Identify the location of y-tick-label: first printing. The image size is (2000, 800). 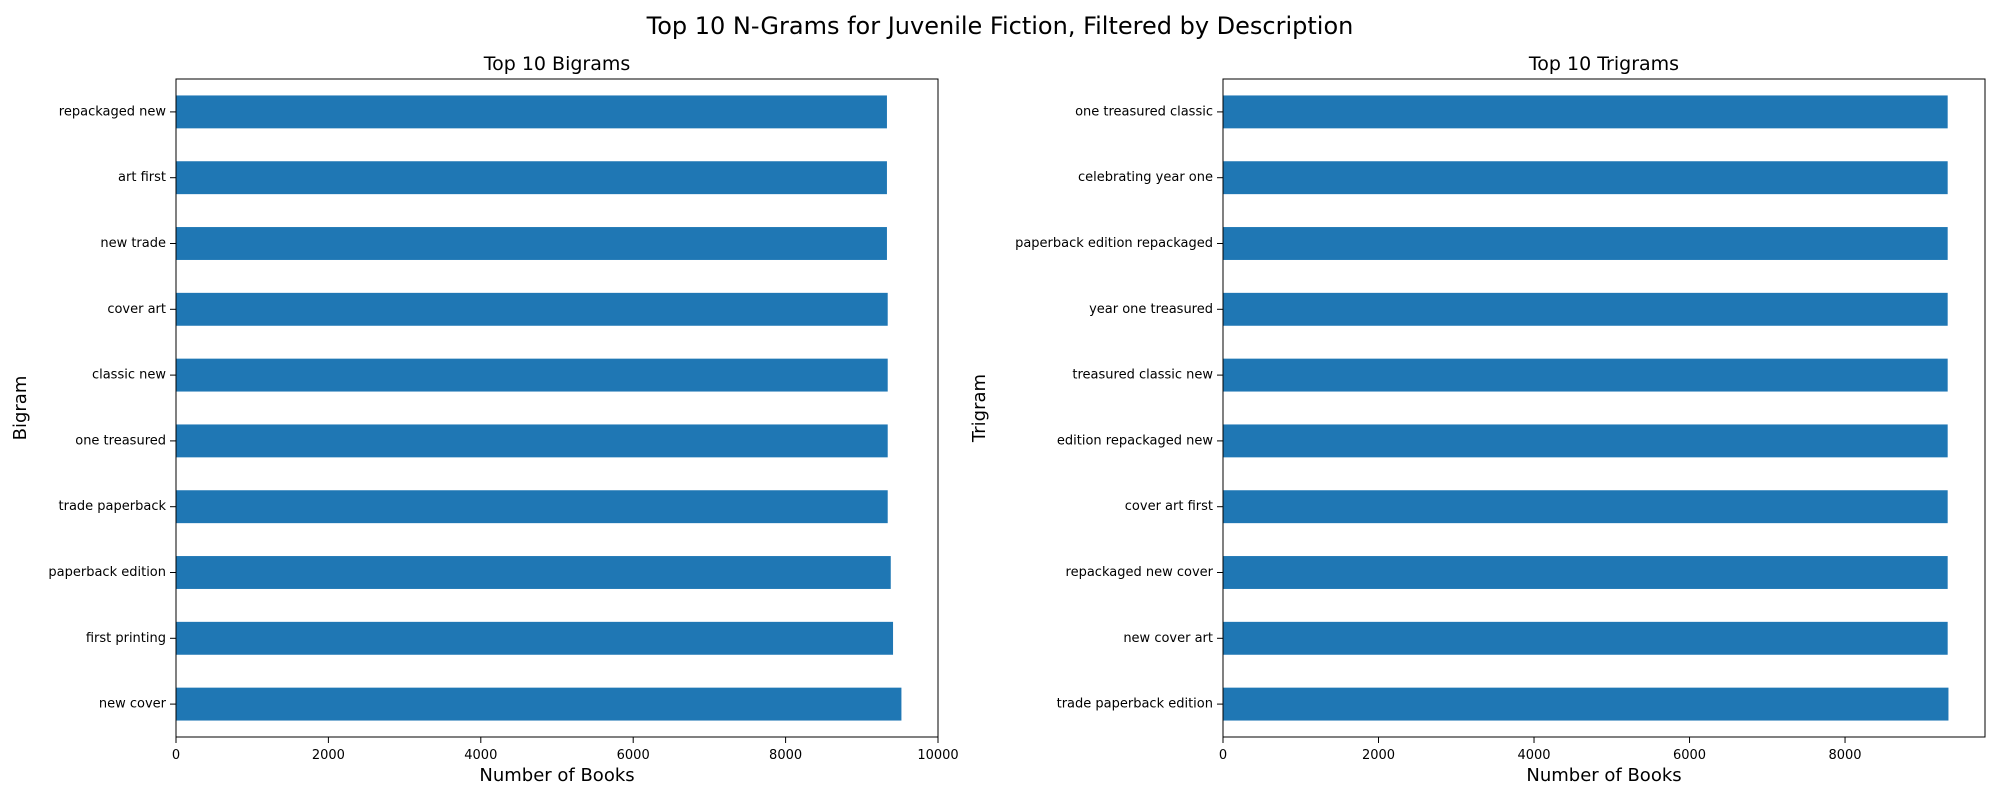
(126, 638).